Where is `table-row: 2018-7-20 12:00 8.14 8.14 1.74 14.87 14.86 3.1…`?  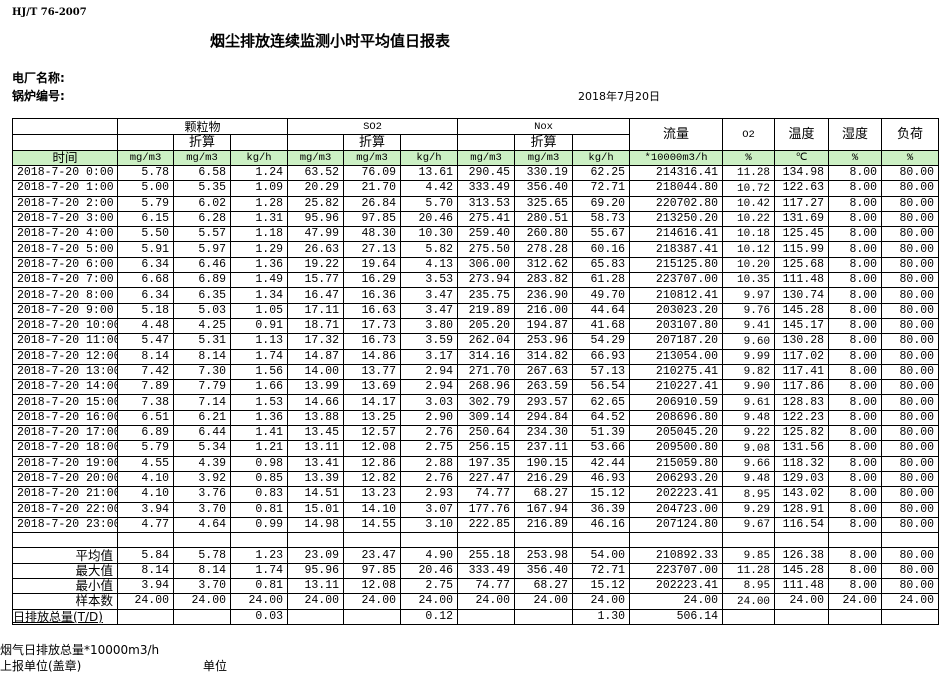
table-row: 2018-7-20 12:00 8.14 8.14 1.74 14.87 14.86 3.1… is located at coordinates (476, 356).